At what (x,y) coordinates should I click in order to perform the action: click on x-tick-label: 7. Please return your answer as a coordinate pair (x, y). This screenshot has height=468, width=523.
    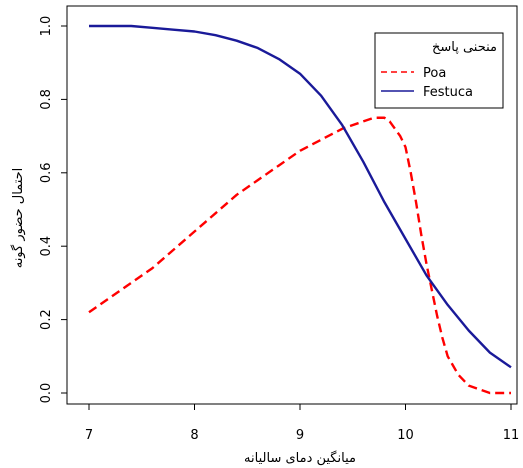
    Looking at the image, I should click on (89, 435).